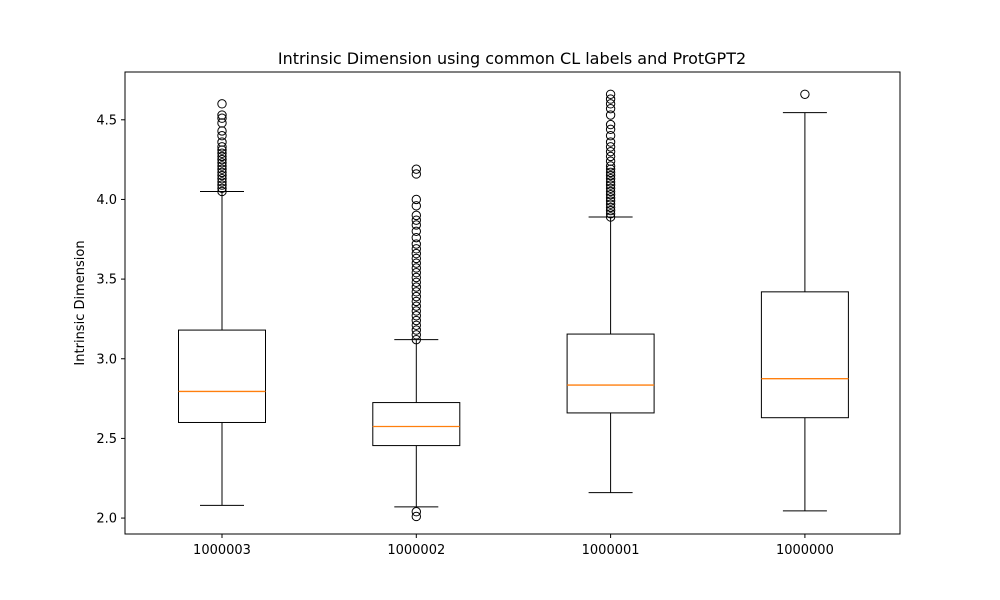 This screenshot has width=1000, height=600. Describe the element at coordinates (106, 200) in the screenshot. I see `y-tick-label: 4.0` at that location.